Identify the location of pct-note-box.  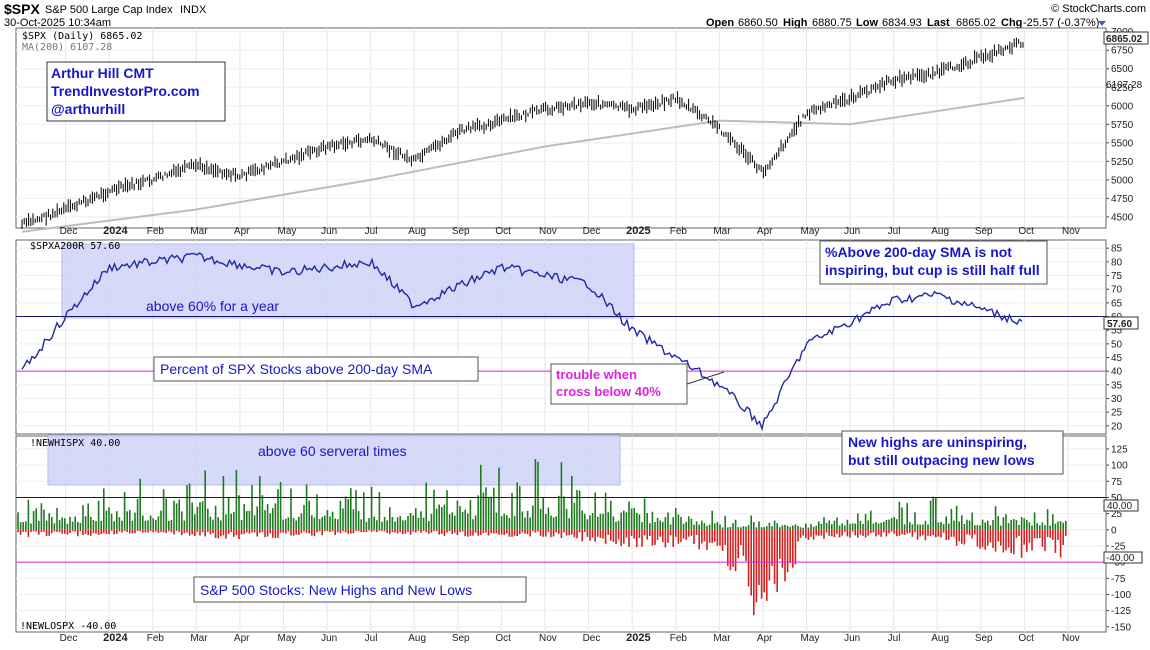
(933, 262).